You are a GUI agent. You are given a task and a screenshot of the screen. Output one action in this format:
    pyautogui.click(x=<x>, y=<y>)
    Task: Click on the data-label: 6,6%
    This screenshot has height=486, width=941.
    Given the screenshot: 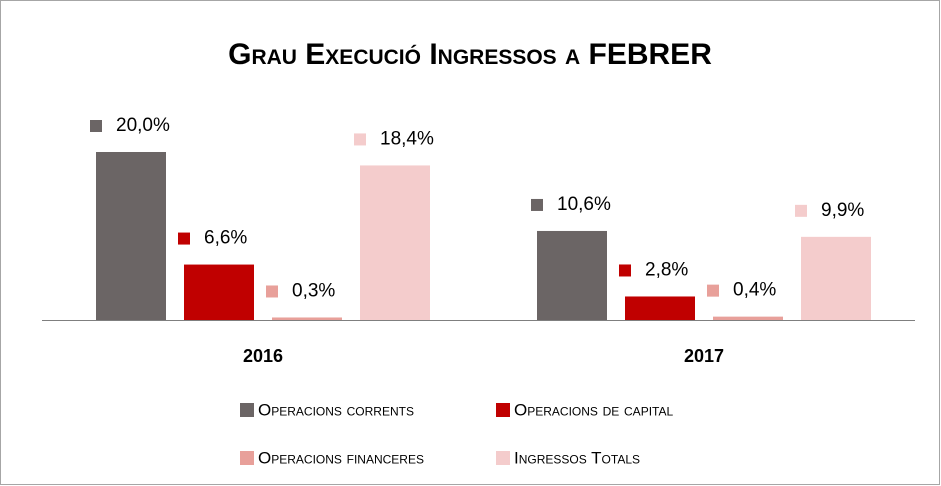 What is the action you would take?
    pyautogui.click(x=225, y=238)
    